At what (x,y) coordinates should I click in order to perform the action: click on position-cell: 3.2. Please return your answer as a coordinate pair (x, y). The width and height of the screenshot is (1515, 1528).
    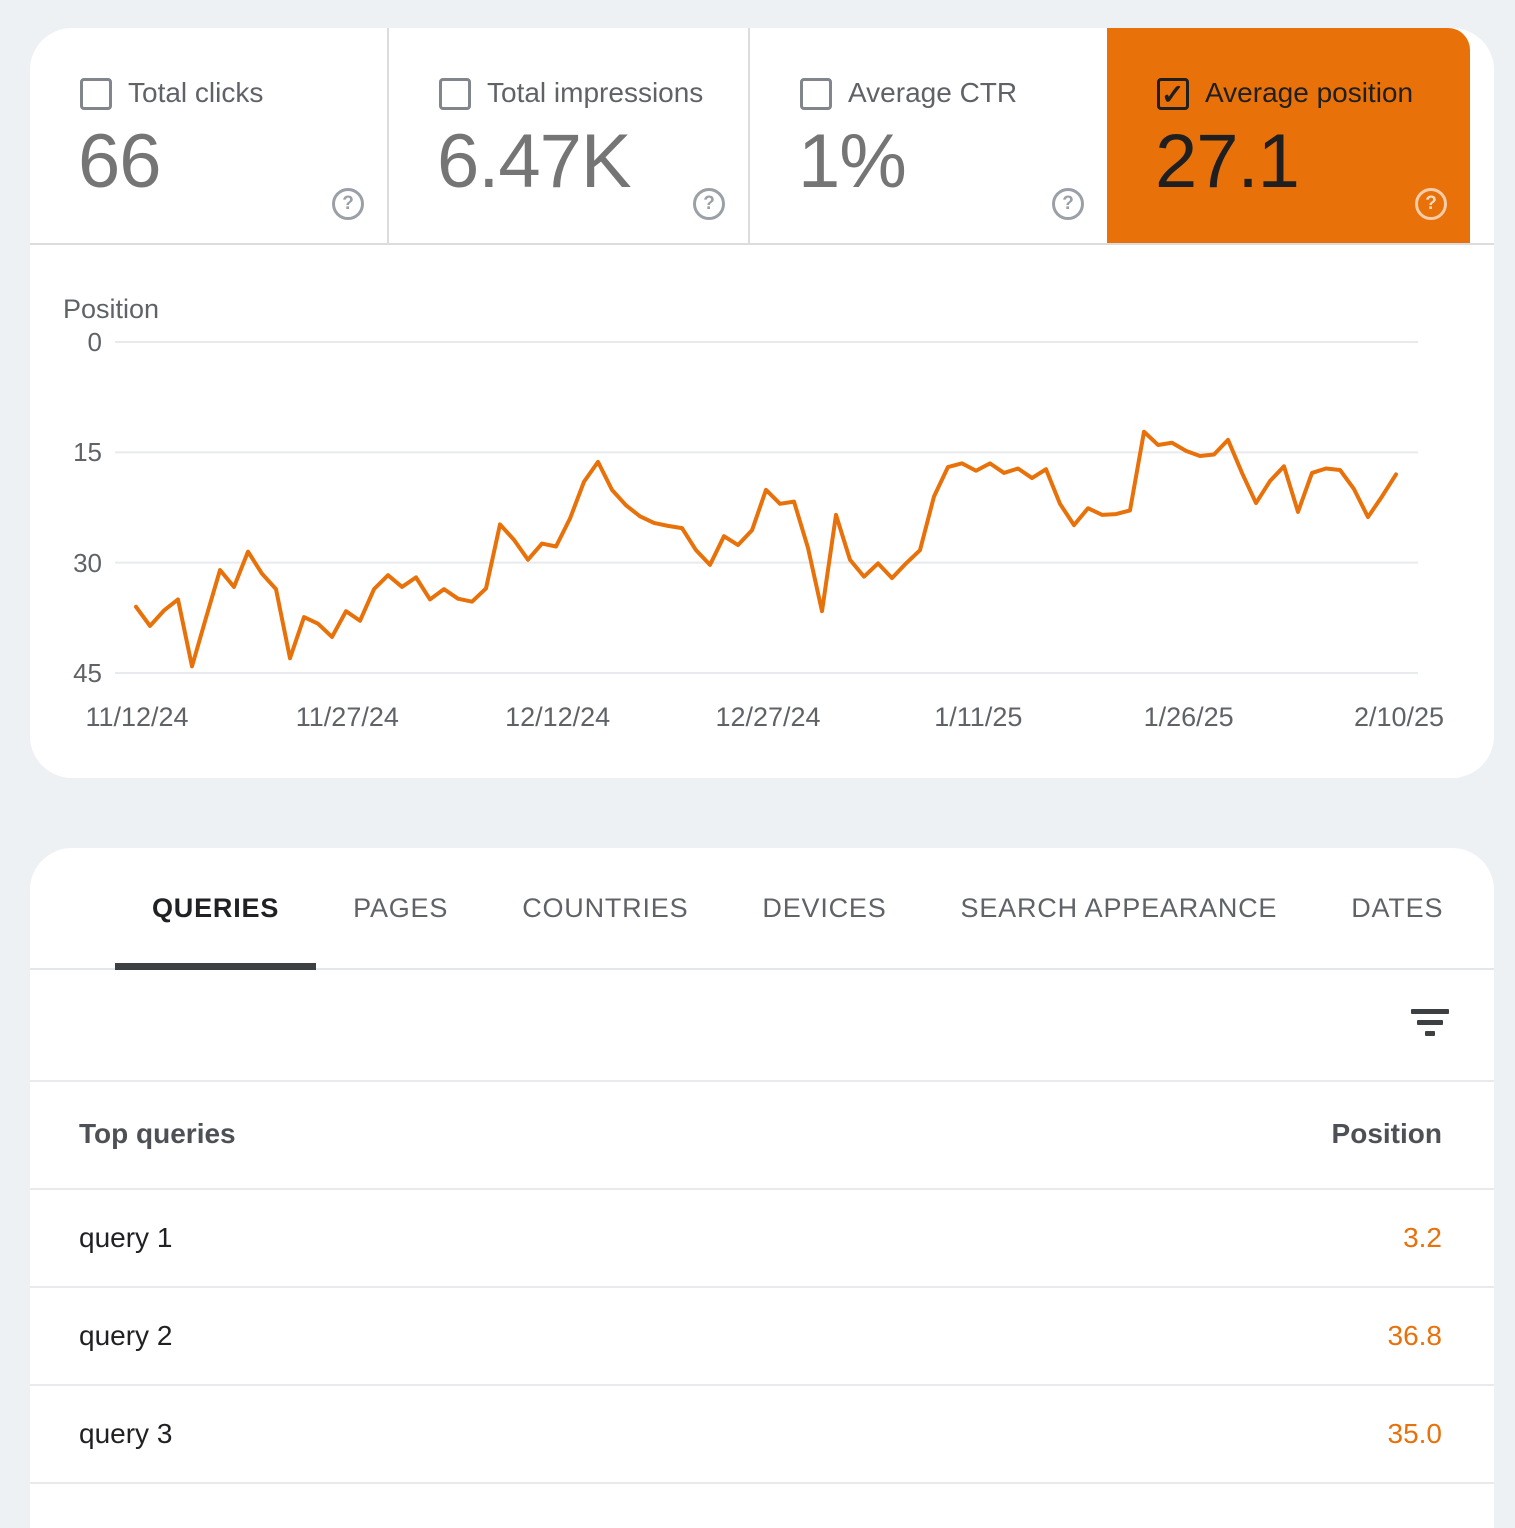
    Looking at the image, I should click on (1422, 1237).